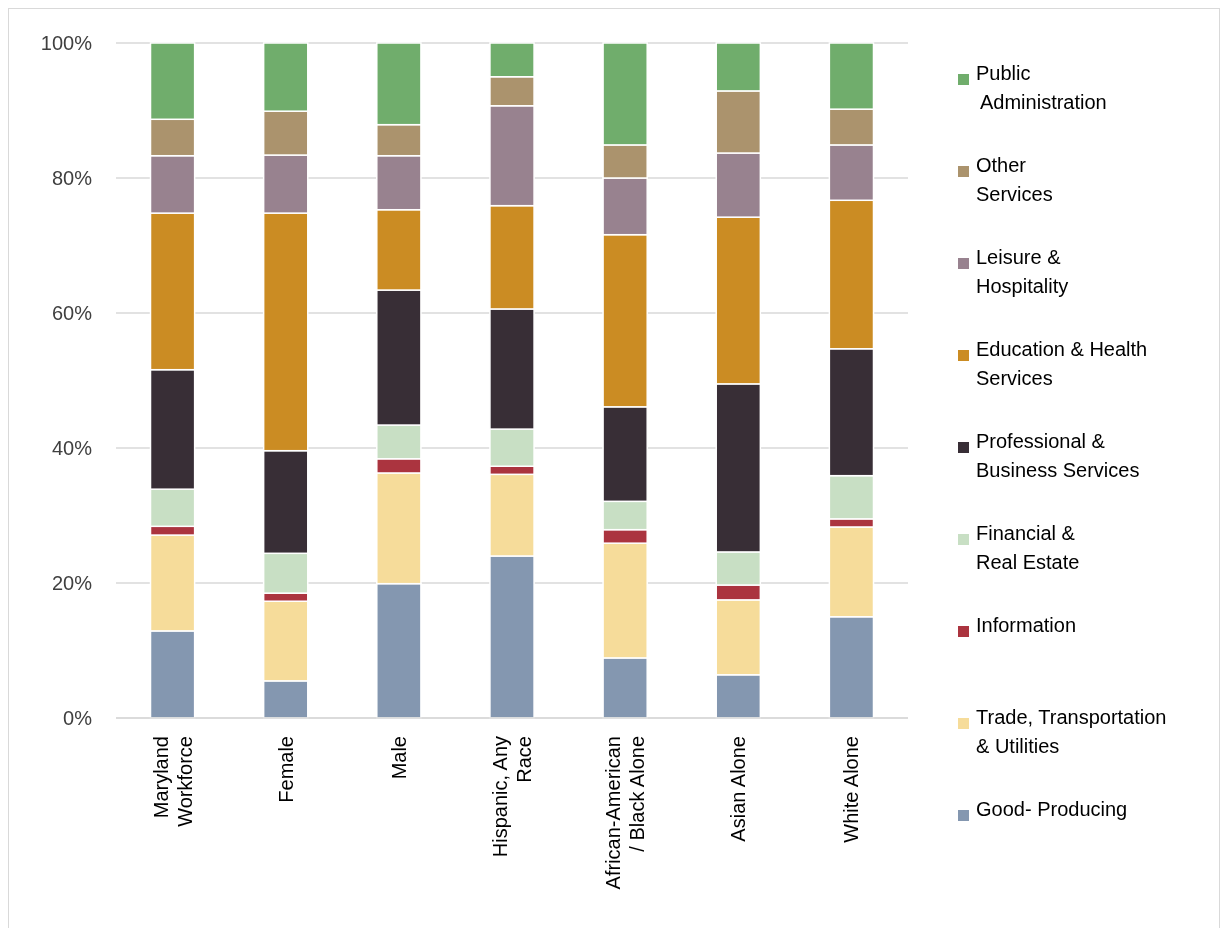 This screenshot has width=1220, height=928. Describe the element at coordinates (625, 813) in the screenshot. I see `x-tick-label: African-American / Black Alone` at that location.